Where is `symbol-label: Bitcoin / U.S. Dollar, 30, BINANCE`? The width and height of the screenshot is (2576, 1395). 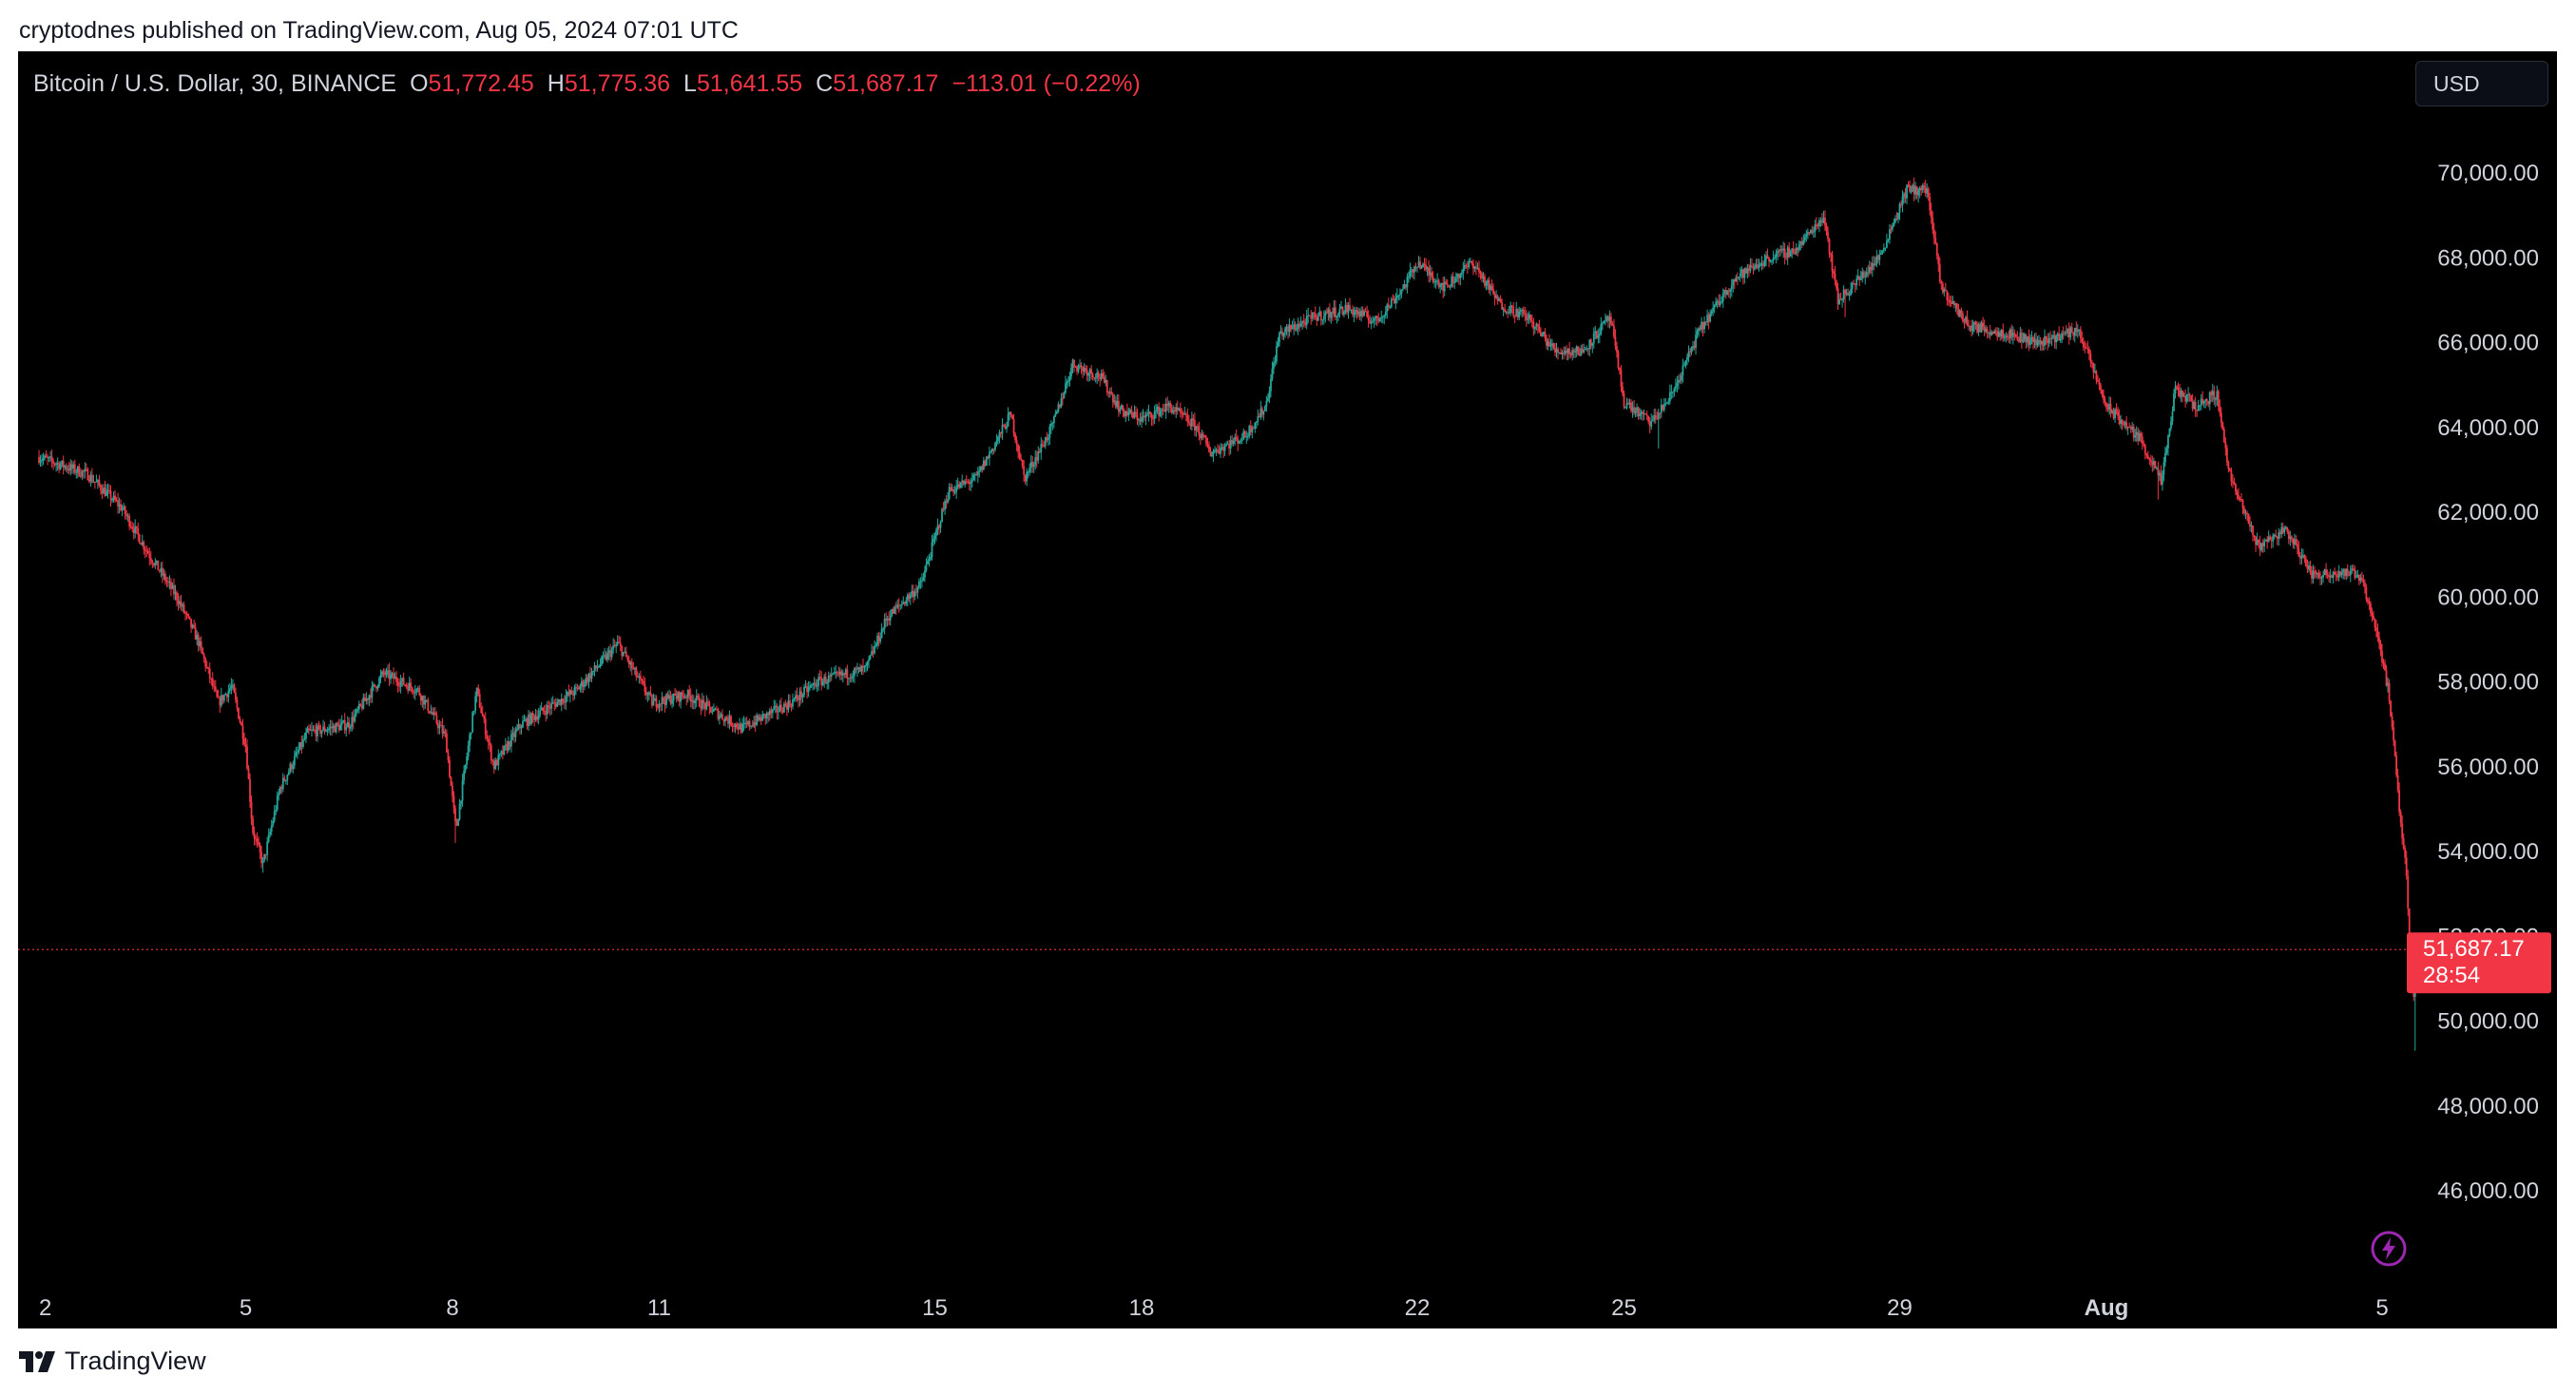
symbol-label: Bitcoin / U.S. Dollar, 30, BINANCE is located at coordinates (215, 83).